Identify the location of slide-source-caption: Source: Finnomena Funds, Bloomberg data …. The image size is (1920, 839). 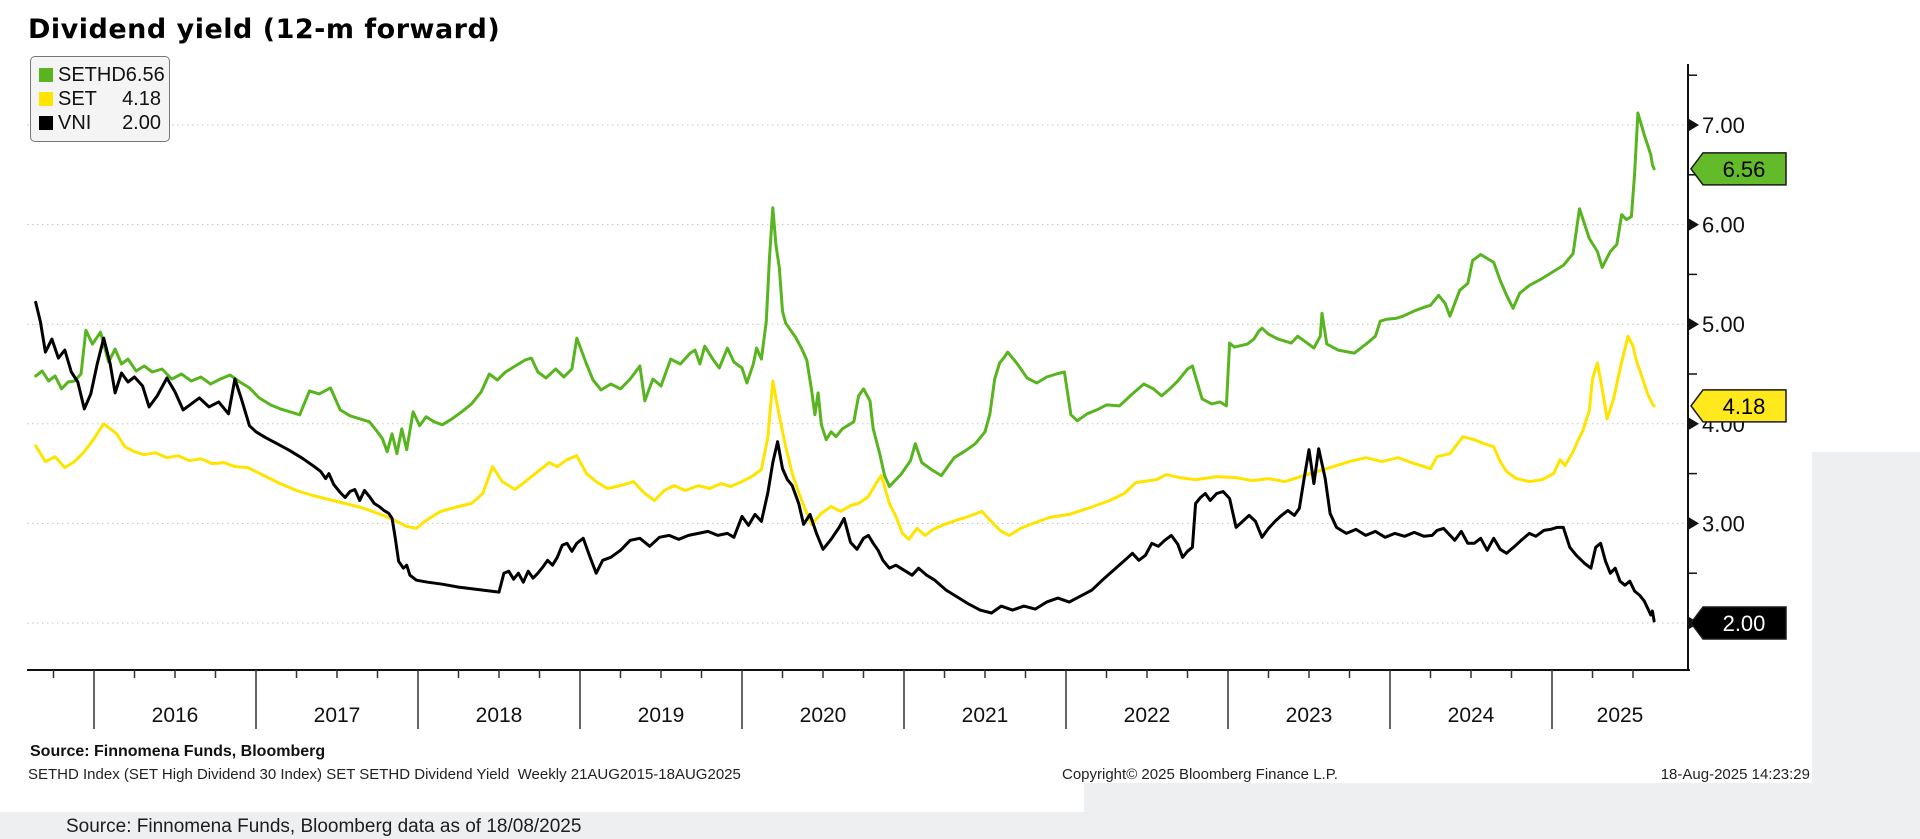
(324, 826).